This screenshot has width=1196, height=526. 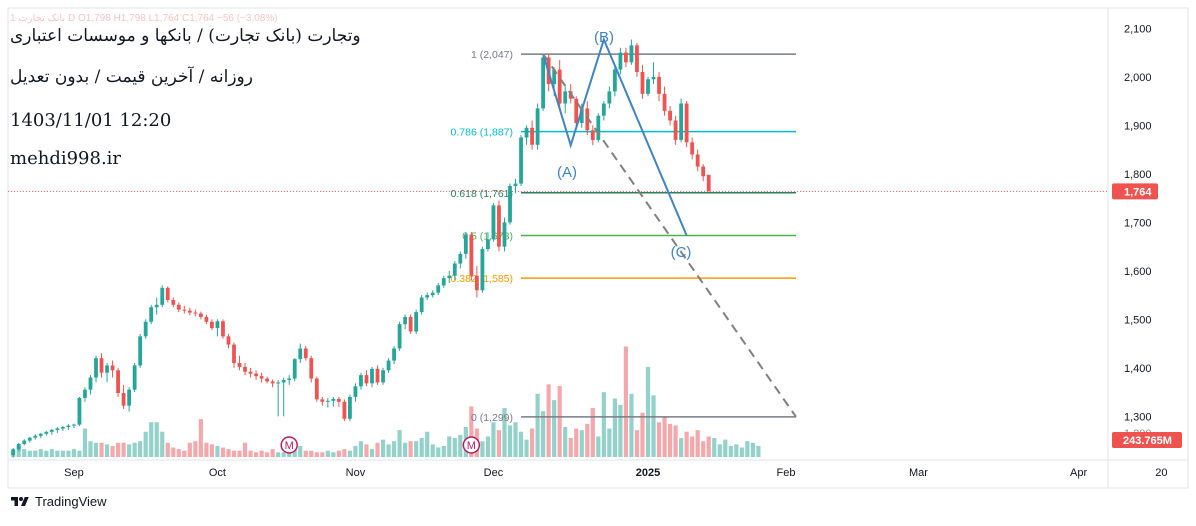 What do you see at coordinates (1147, 440) in the screenshot?
I see `volume-badge` at bounding box center [1147, 440].